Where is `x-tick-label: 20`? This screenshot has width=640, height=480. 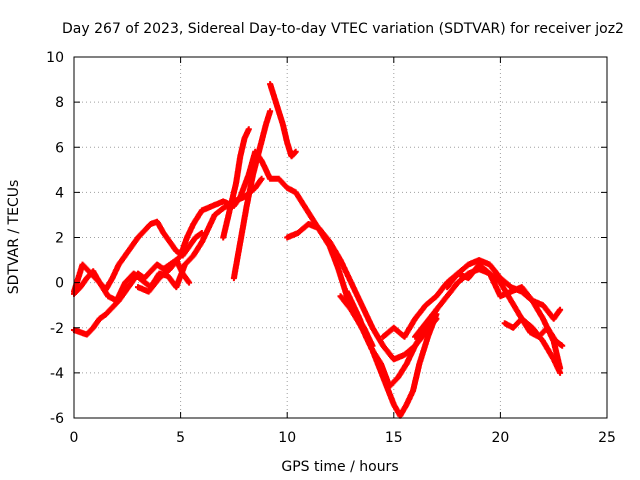 x-tick-label: 20 is located at coordinates (500, 438).